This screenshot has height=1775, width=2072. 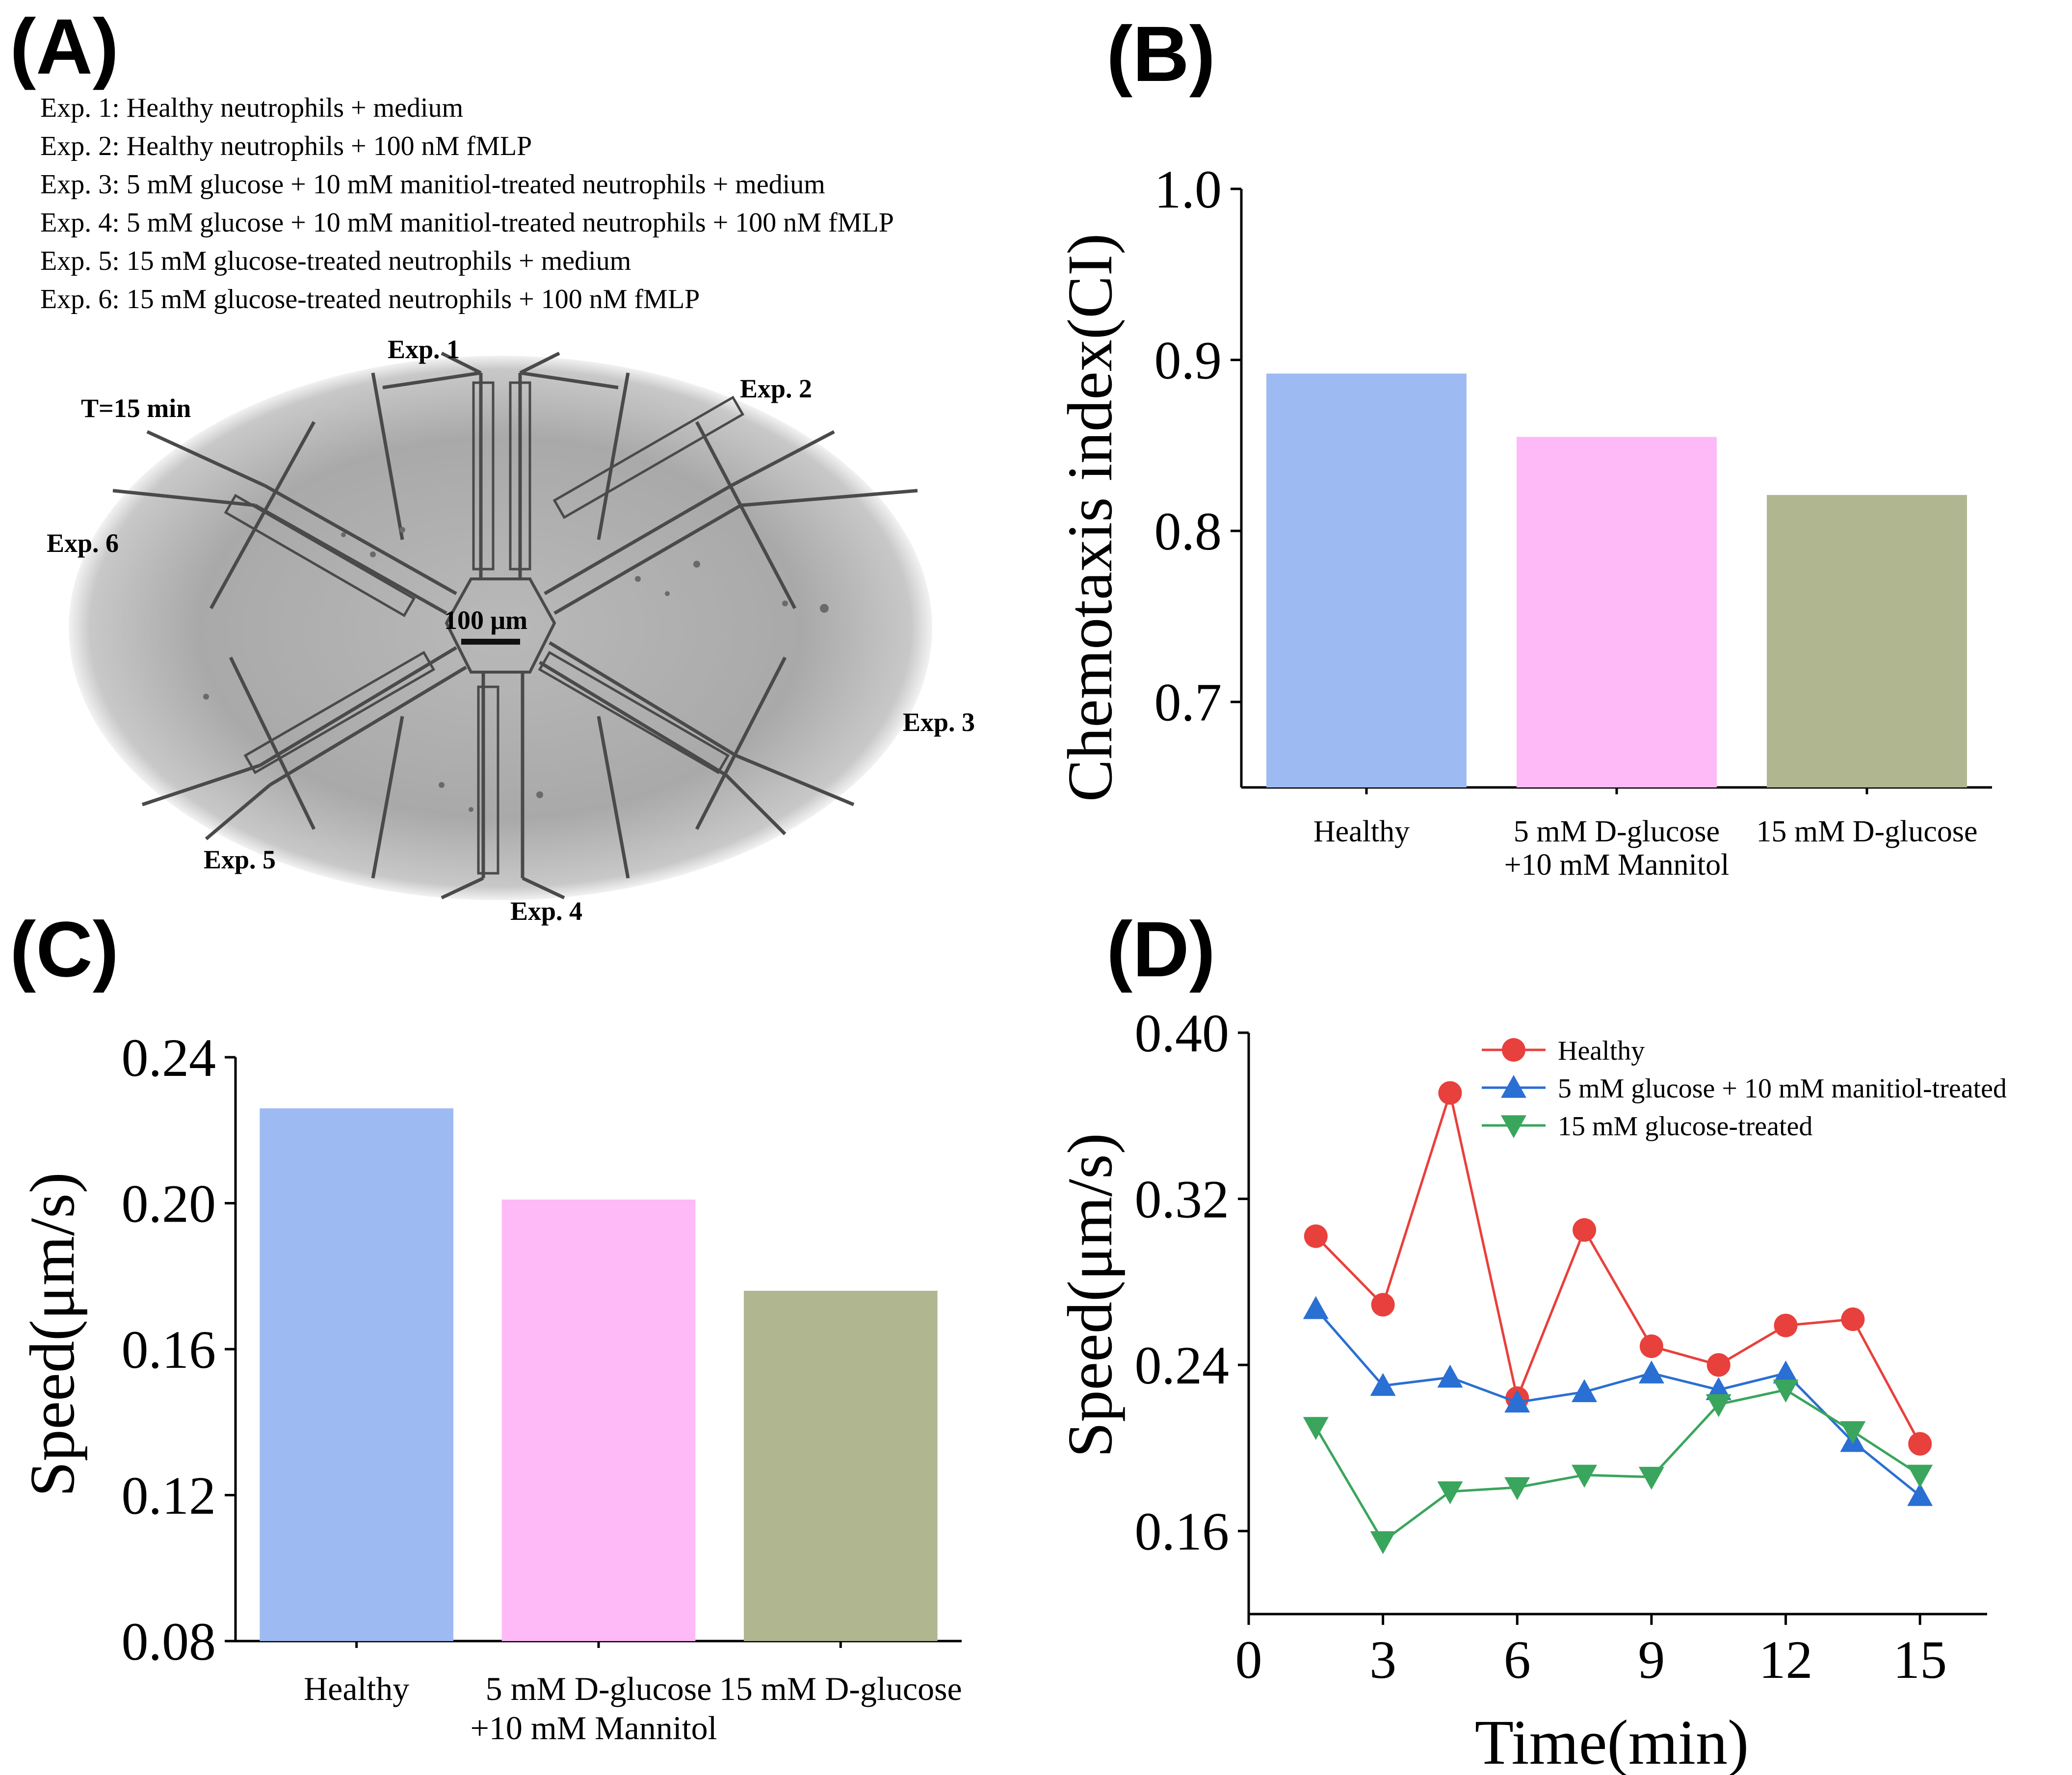 I want to click on legend-label: 5 mM glucose + 10 mM manitiol-treated, so click(x=1782, y=1088).